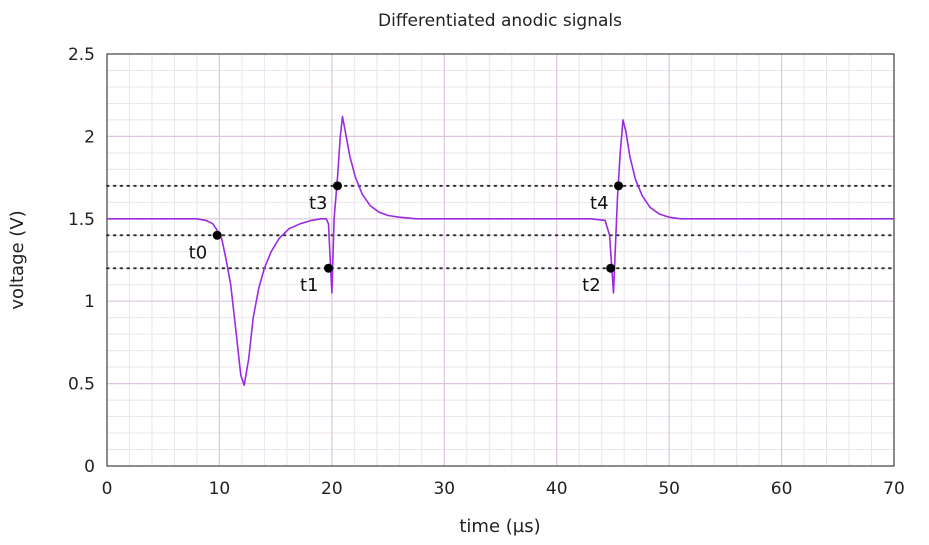  What do you see at coordinates (406, 238) in the screenshot?
I see `markers: t0 t1 t3 t2 t4` at bounding box center [406, 238].